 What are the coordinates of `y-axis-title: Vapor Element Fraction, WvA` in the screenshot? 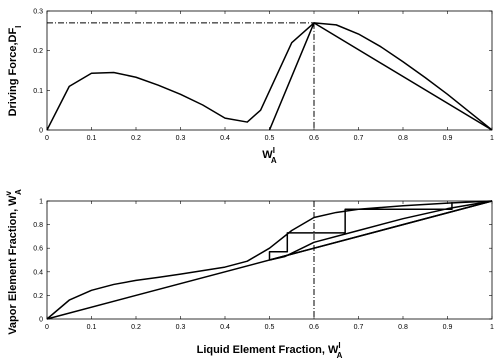 It's located at (13, 262).